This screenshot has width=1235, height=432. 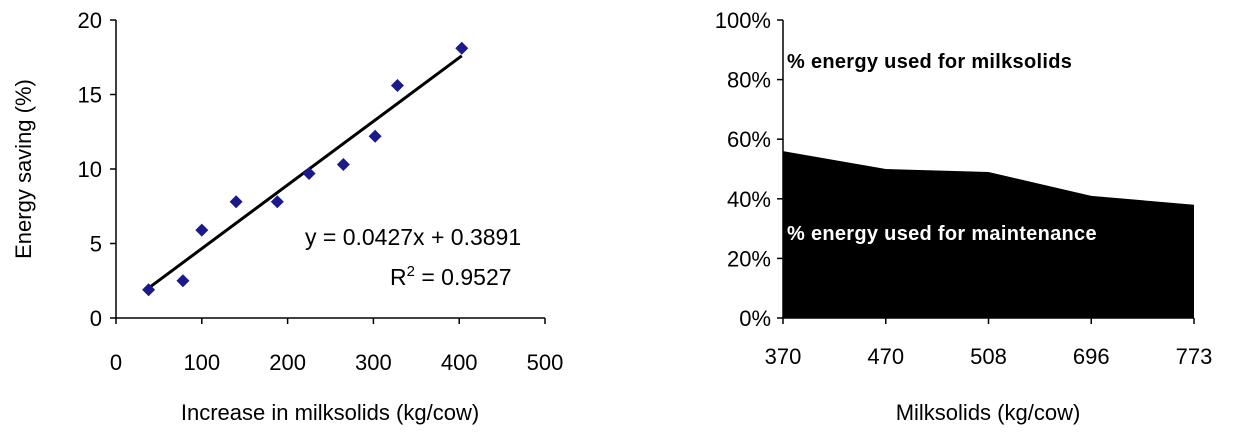 I want to click on left-y-tick-label: 10, so click(x=90, y=169).